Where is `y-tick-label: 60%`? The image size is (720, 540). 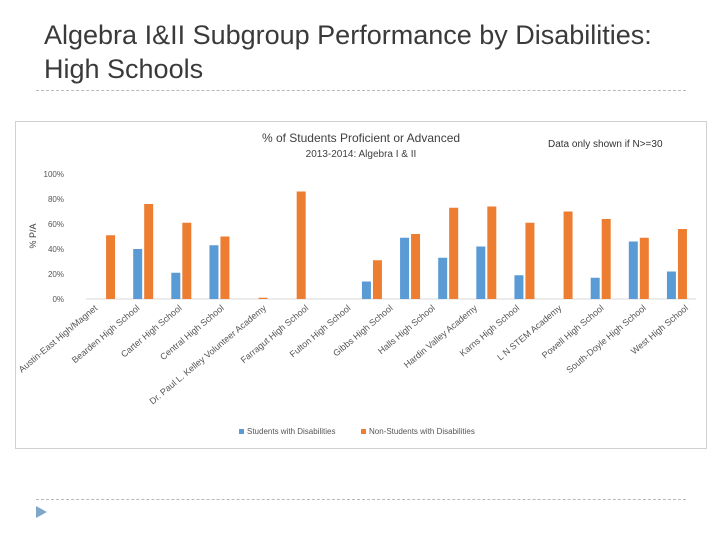 y-tick-label: 60% is located at coordinates (56, 224).